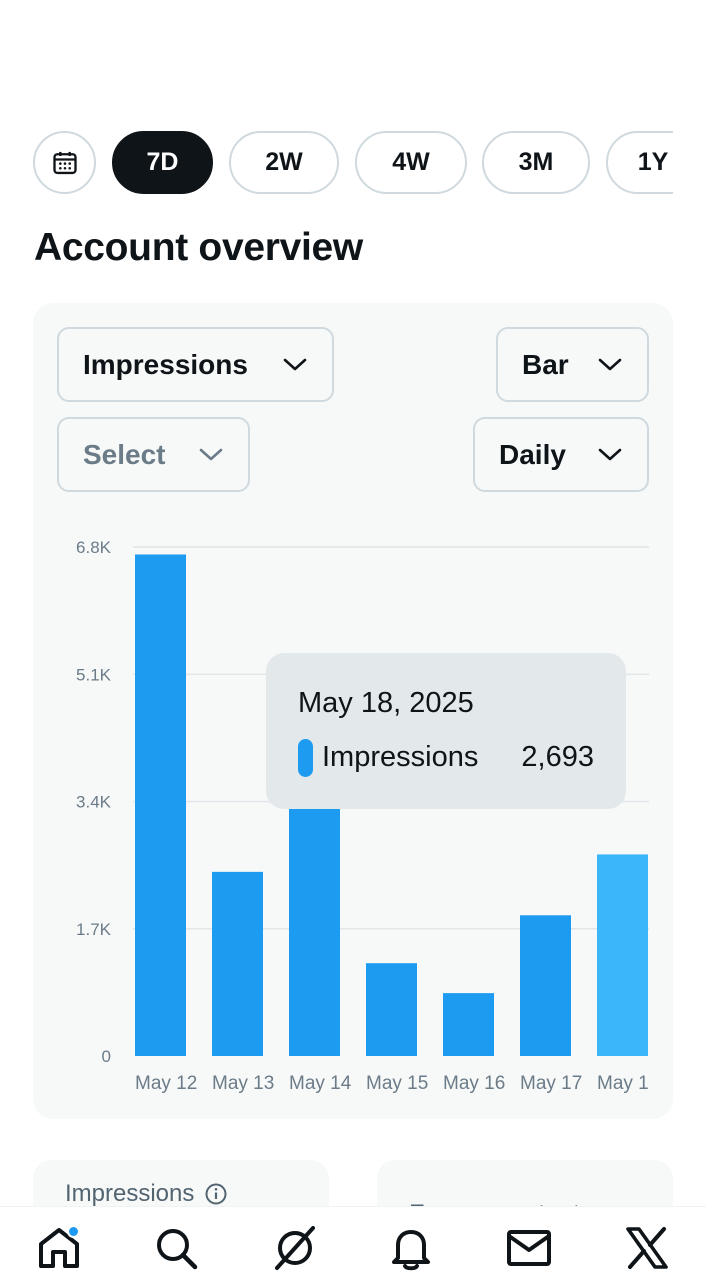 This screenshot has width=706, height=1280. I want to click on nav-x, so click(647, 1248).